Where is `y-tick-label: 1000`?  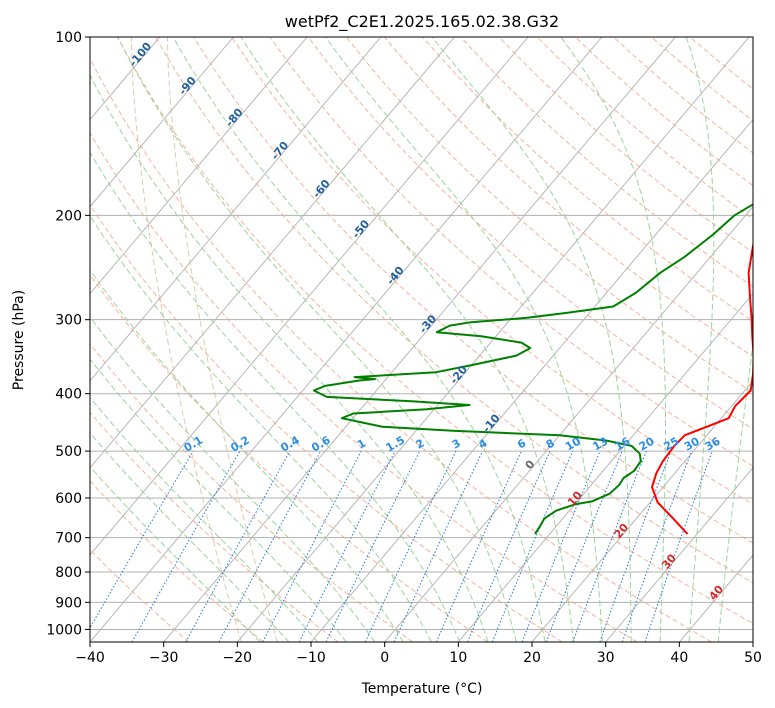
y-tick-label: 1000 is located at coordinates (64, 630).